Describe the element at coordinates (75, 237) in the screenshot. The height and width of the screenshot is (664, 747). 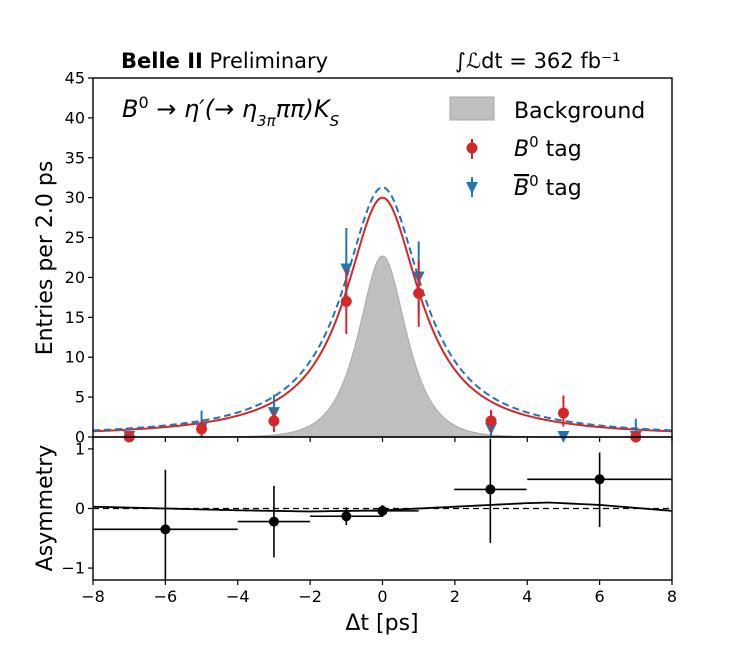
I see `top-y-tick-label: 25` at that location.